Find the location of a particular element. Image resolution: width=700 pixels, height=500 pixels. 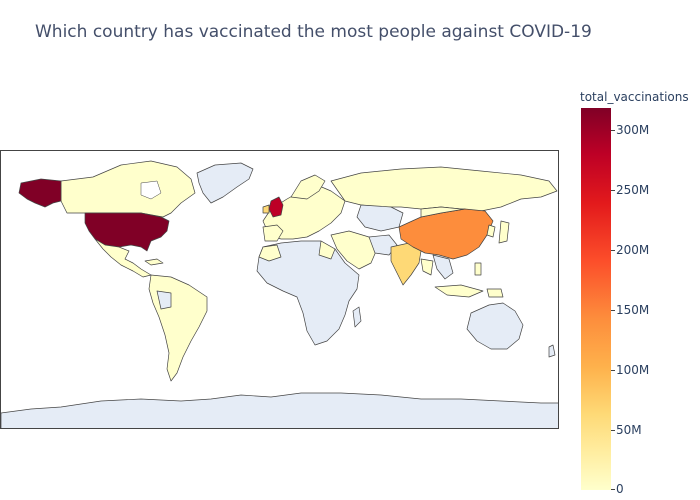

colorbar-tick: 150M is located at coordinates (630, 310).